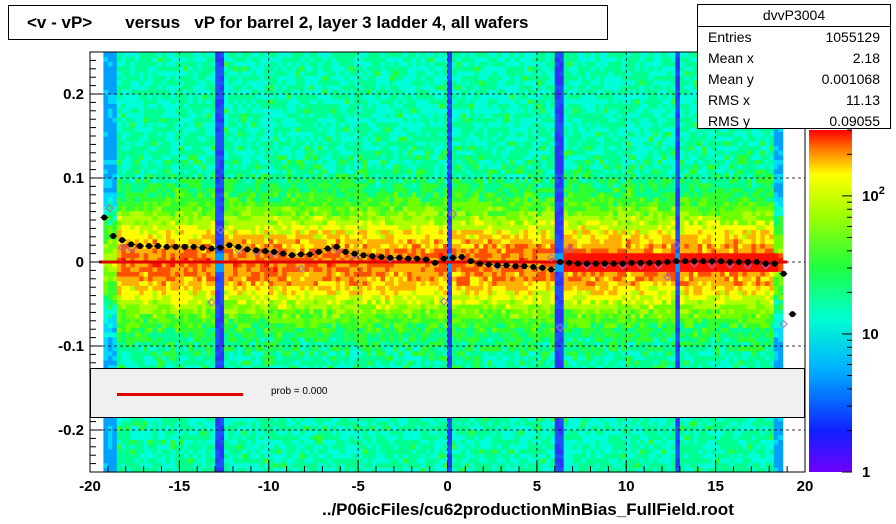  I want to click on stats-key: Mean x, so click(731, 58).